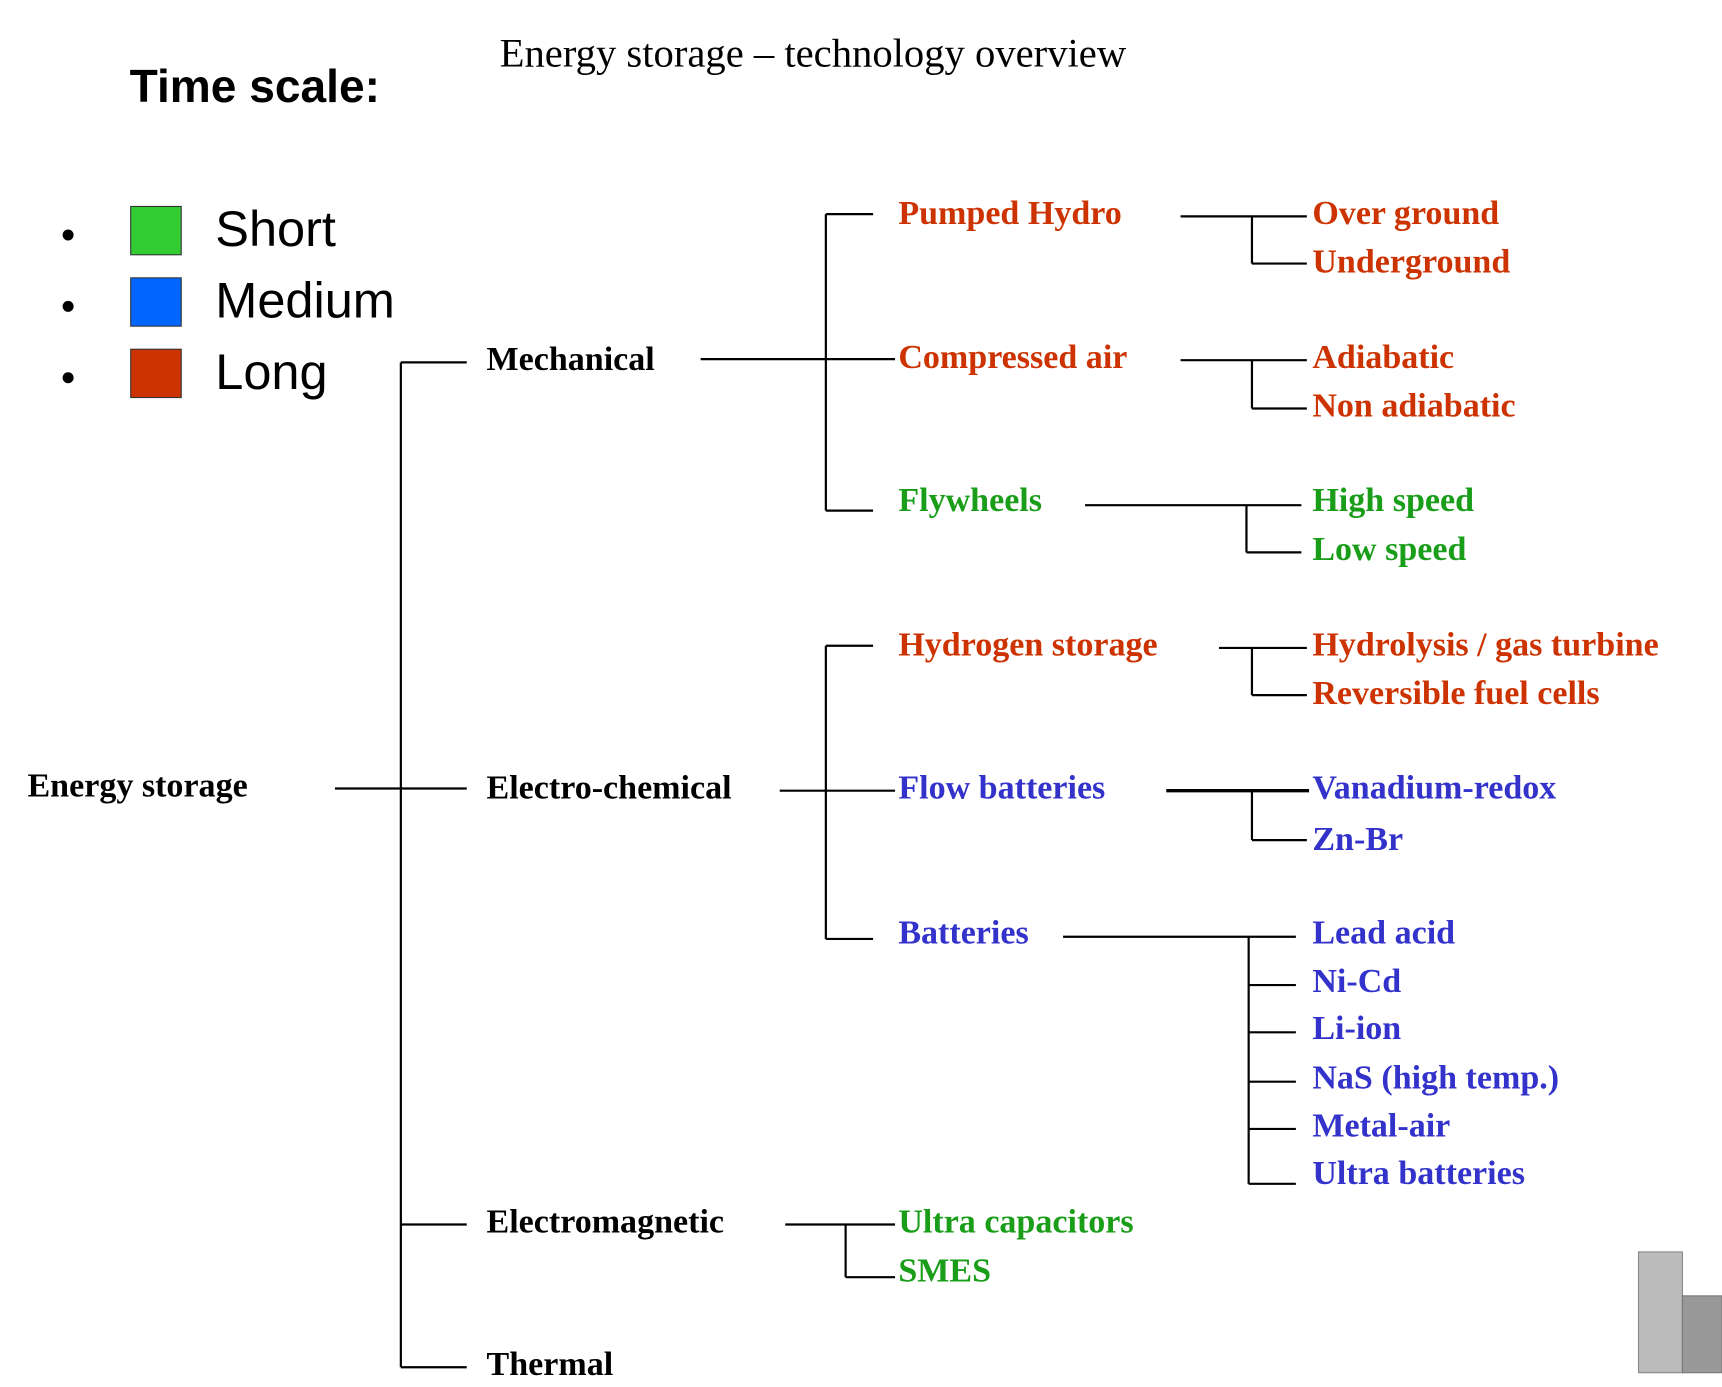 The width and height of the screenshot is (1722, 1387). Describe the element at coordinates (137, 785) in the screenshot. I see `root-node: Energy storage` at that location.